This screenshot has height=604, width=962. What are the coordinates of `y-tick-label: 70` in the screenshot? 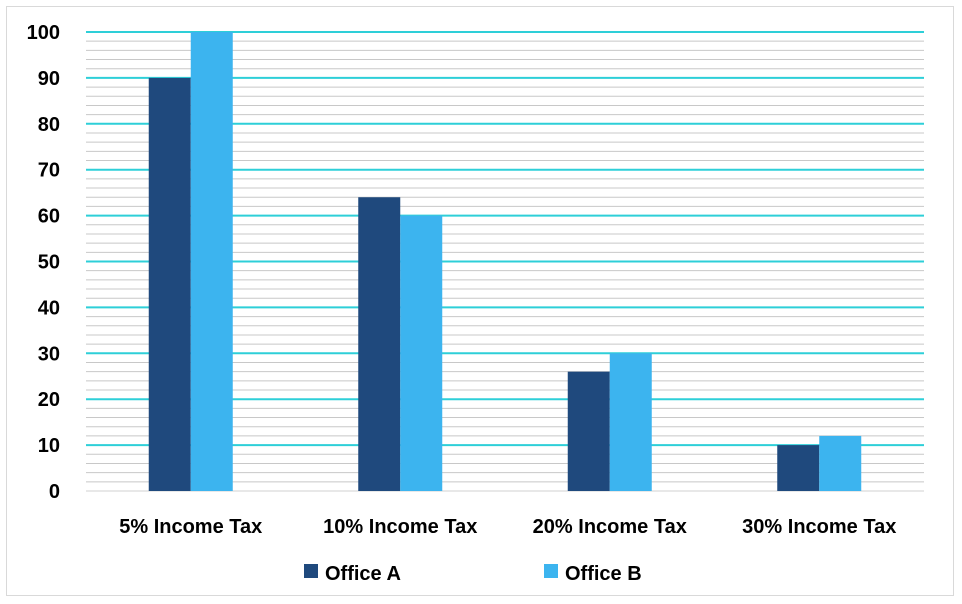 It's located at (49, 171).